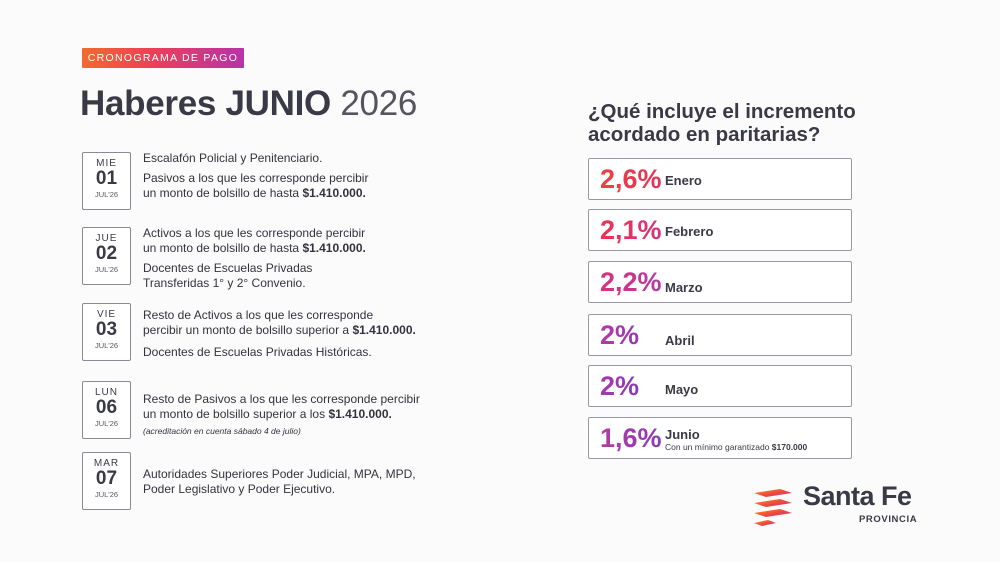  Describe the element at coordinates (106, 178) in the screenshot. I see `date-day: 01` at that location.